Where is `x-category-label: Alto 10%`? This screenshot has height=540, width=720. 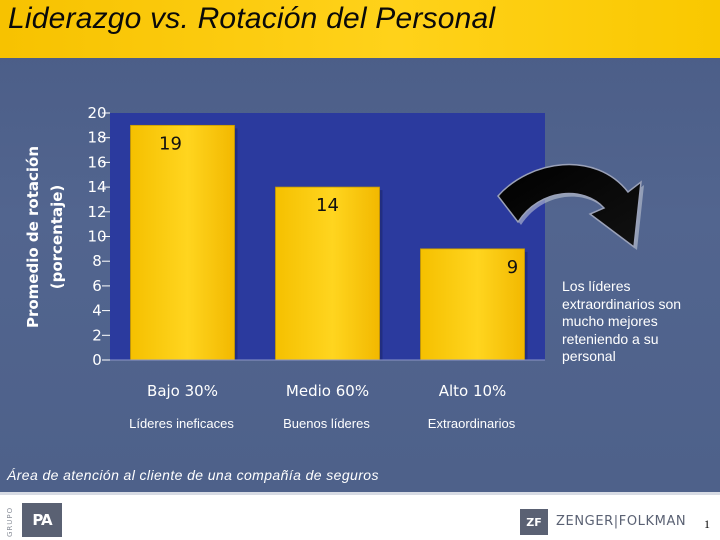
x-category-label: Alto 10% is located at coordinates (473, 391).